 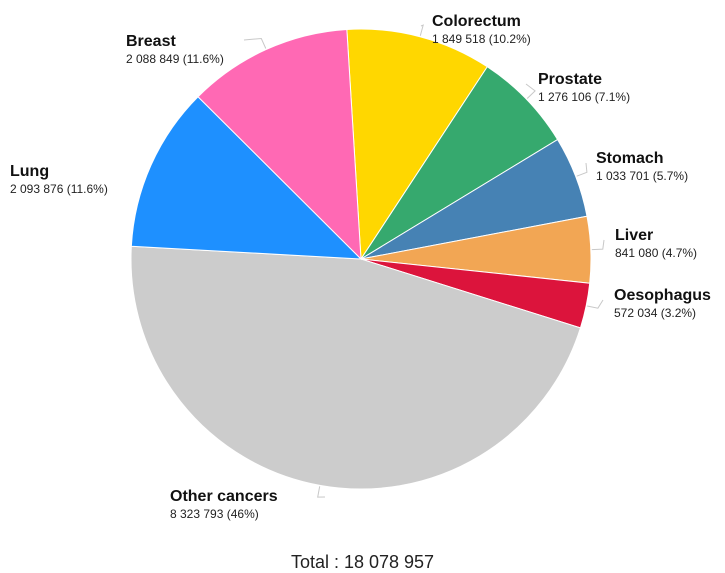 I want to click on slice-name-other-cancers: Other cancers, so click(x=224, y=496).